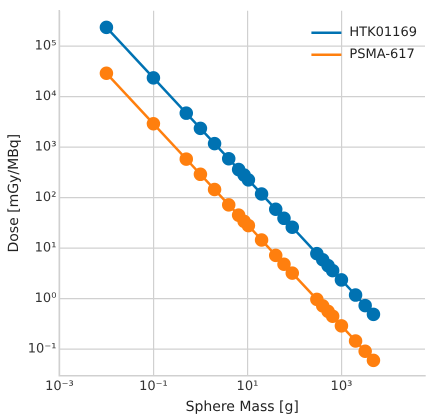 The width and height of the screenshot is (433, 420). What do you see at coordinates (45, 147) in the screenshot?
I see `y-tick-label: 10³` at bounding box center [45, 147].